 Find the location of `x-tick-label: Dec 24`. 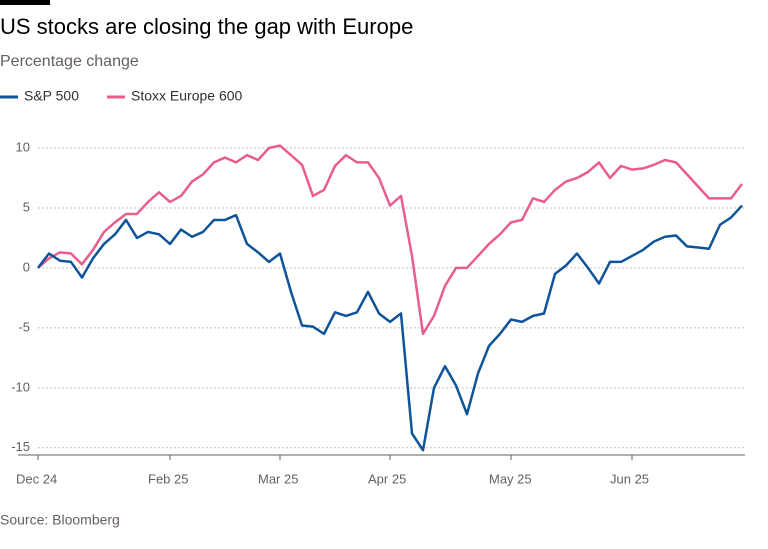

x-tick-label: Dec 24 is located at coordinates (36, 478).